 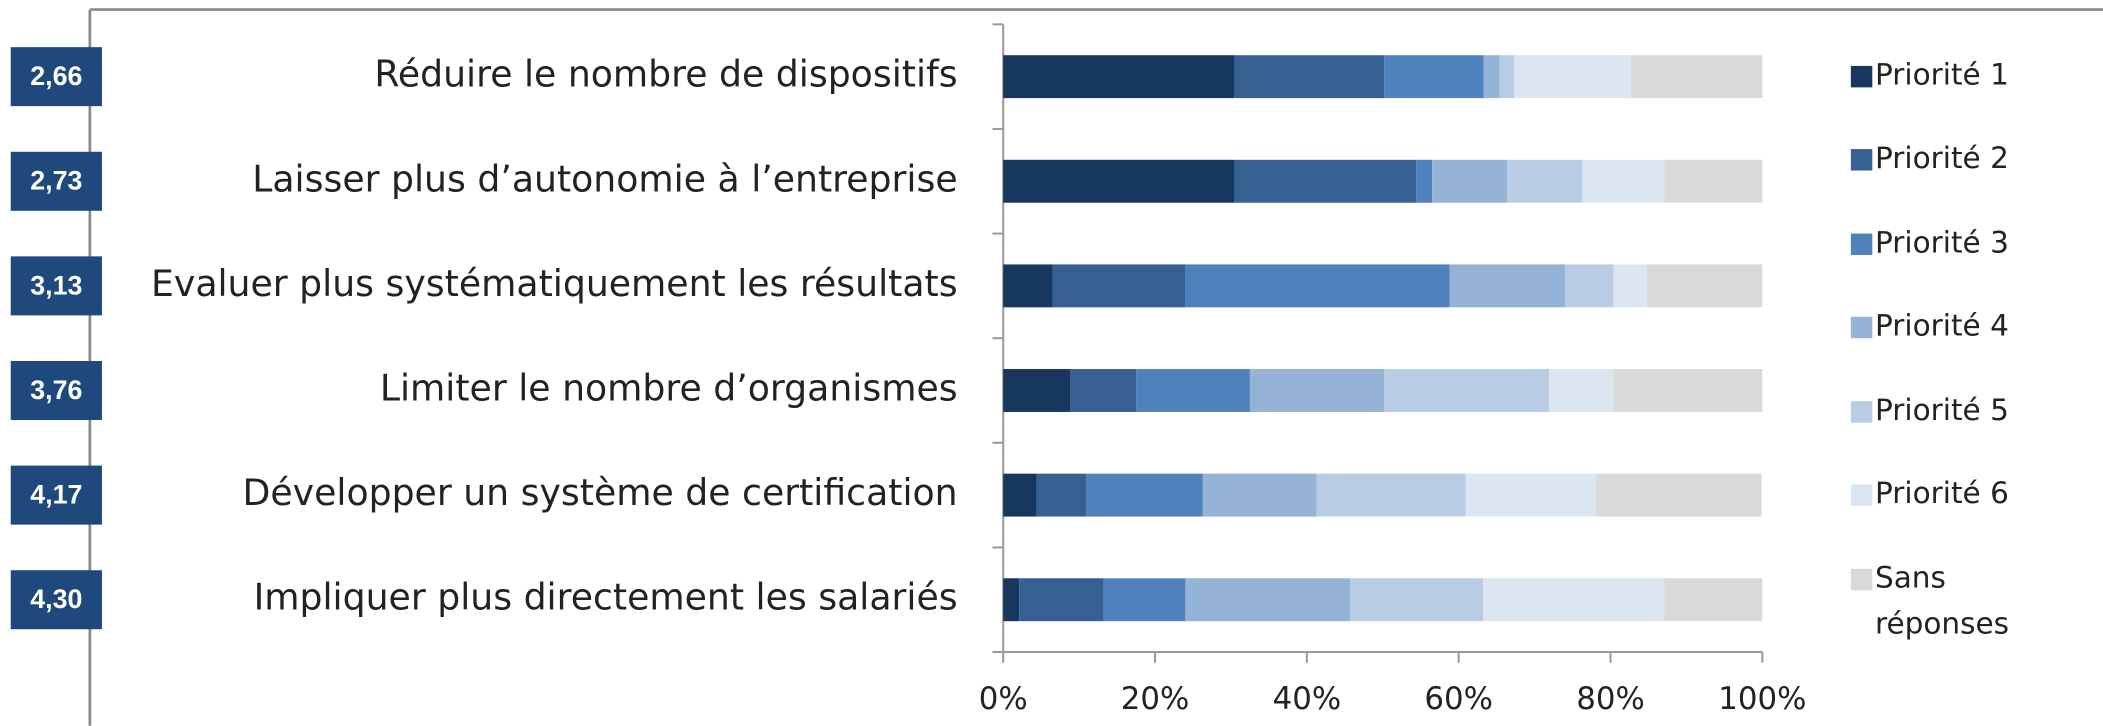 I want to click on score-label: 3,13, so click(x=56, y=285).